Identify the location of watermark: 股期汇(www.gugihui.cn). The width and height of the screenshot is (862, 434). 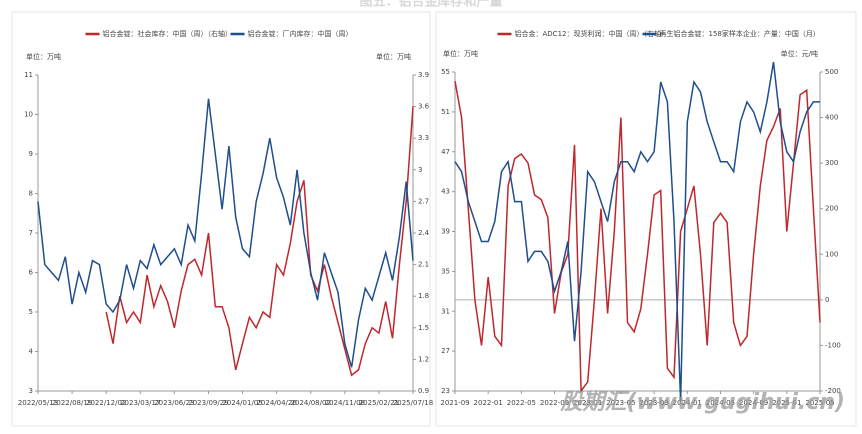
(702, 402).